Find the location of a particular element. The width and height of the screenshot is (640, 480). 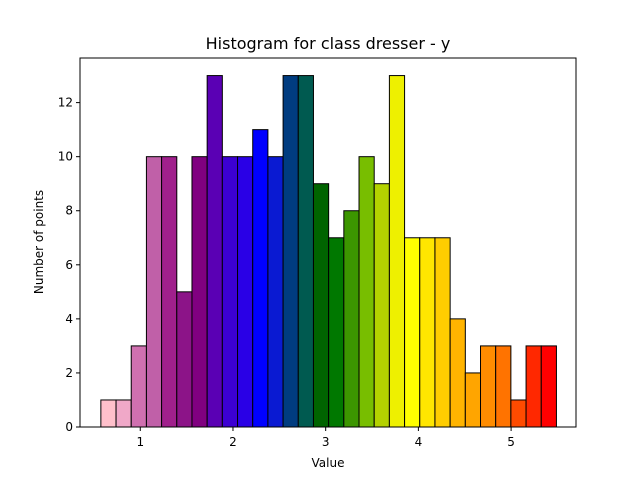

x-axis-label: Value is located at coordinates (328, 463).